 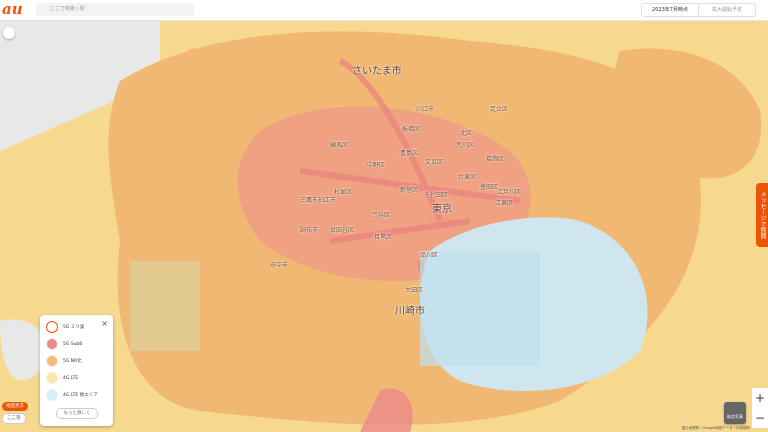 I want to click on place-label: さいたま市, so click(x=377, y=71).